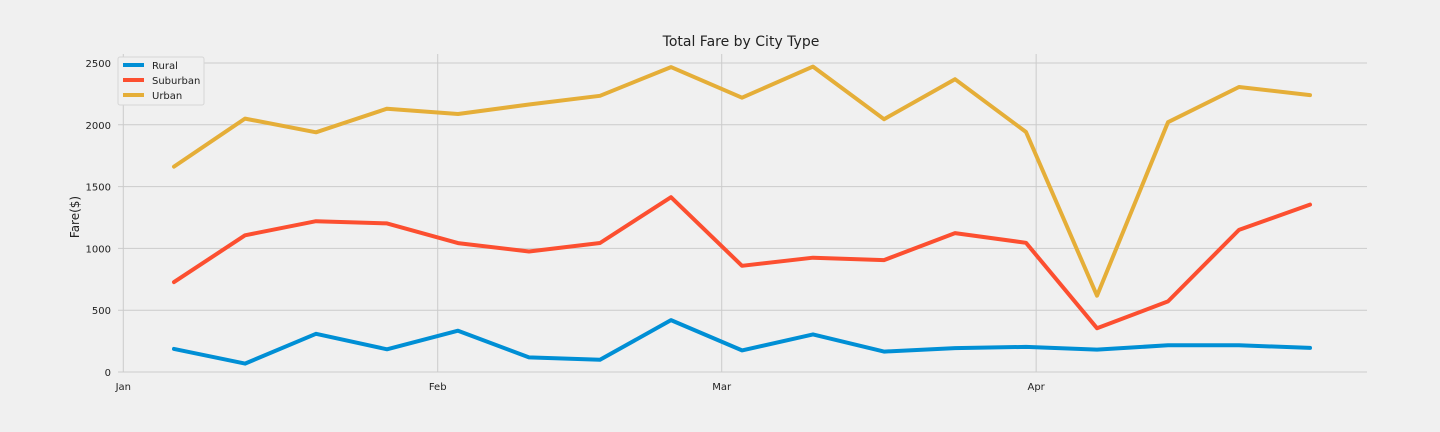 This screenshot has width=1440, height=432. Describe the element at coordinates (98, 188) in the screenshot. I see `y-tick-label: 1500` at that location.